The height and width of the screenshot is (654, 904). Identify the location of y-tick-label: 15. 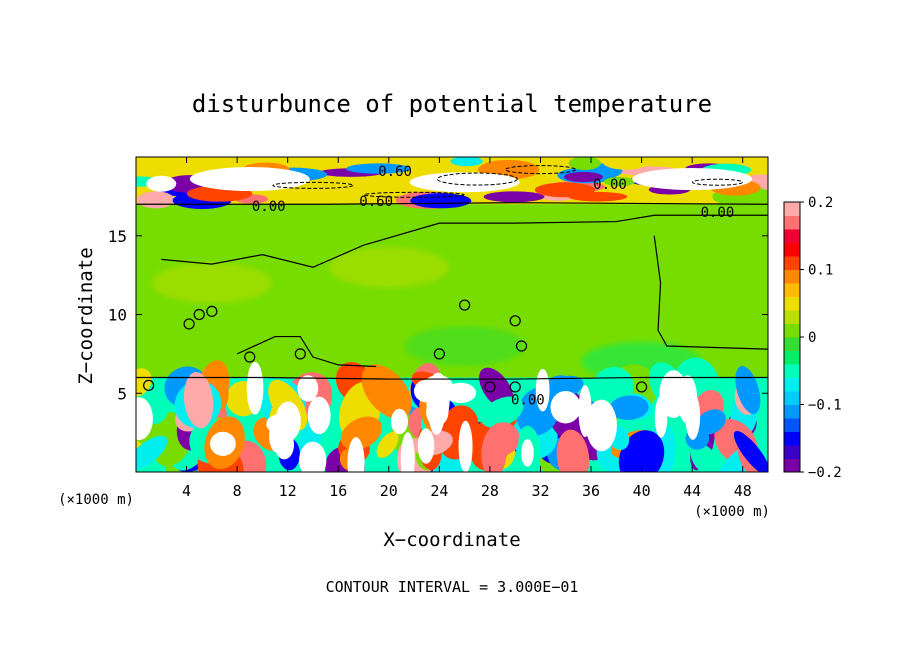
(117, 236).